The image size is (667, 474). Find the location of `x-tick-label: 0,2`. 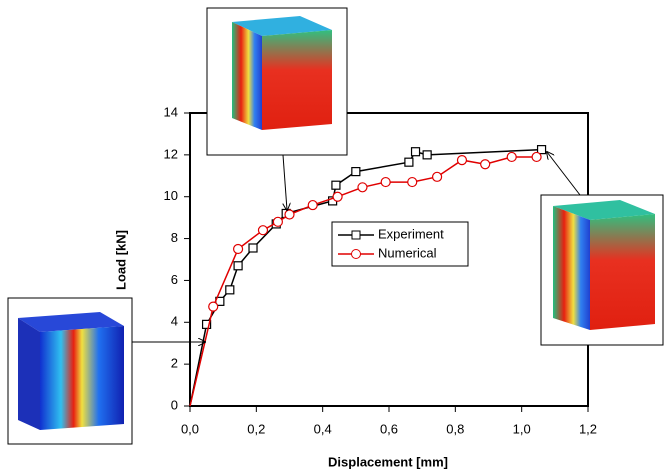

x-tick-label: 0,2 is located at coordinates (256, 428).